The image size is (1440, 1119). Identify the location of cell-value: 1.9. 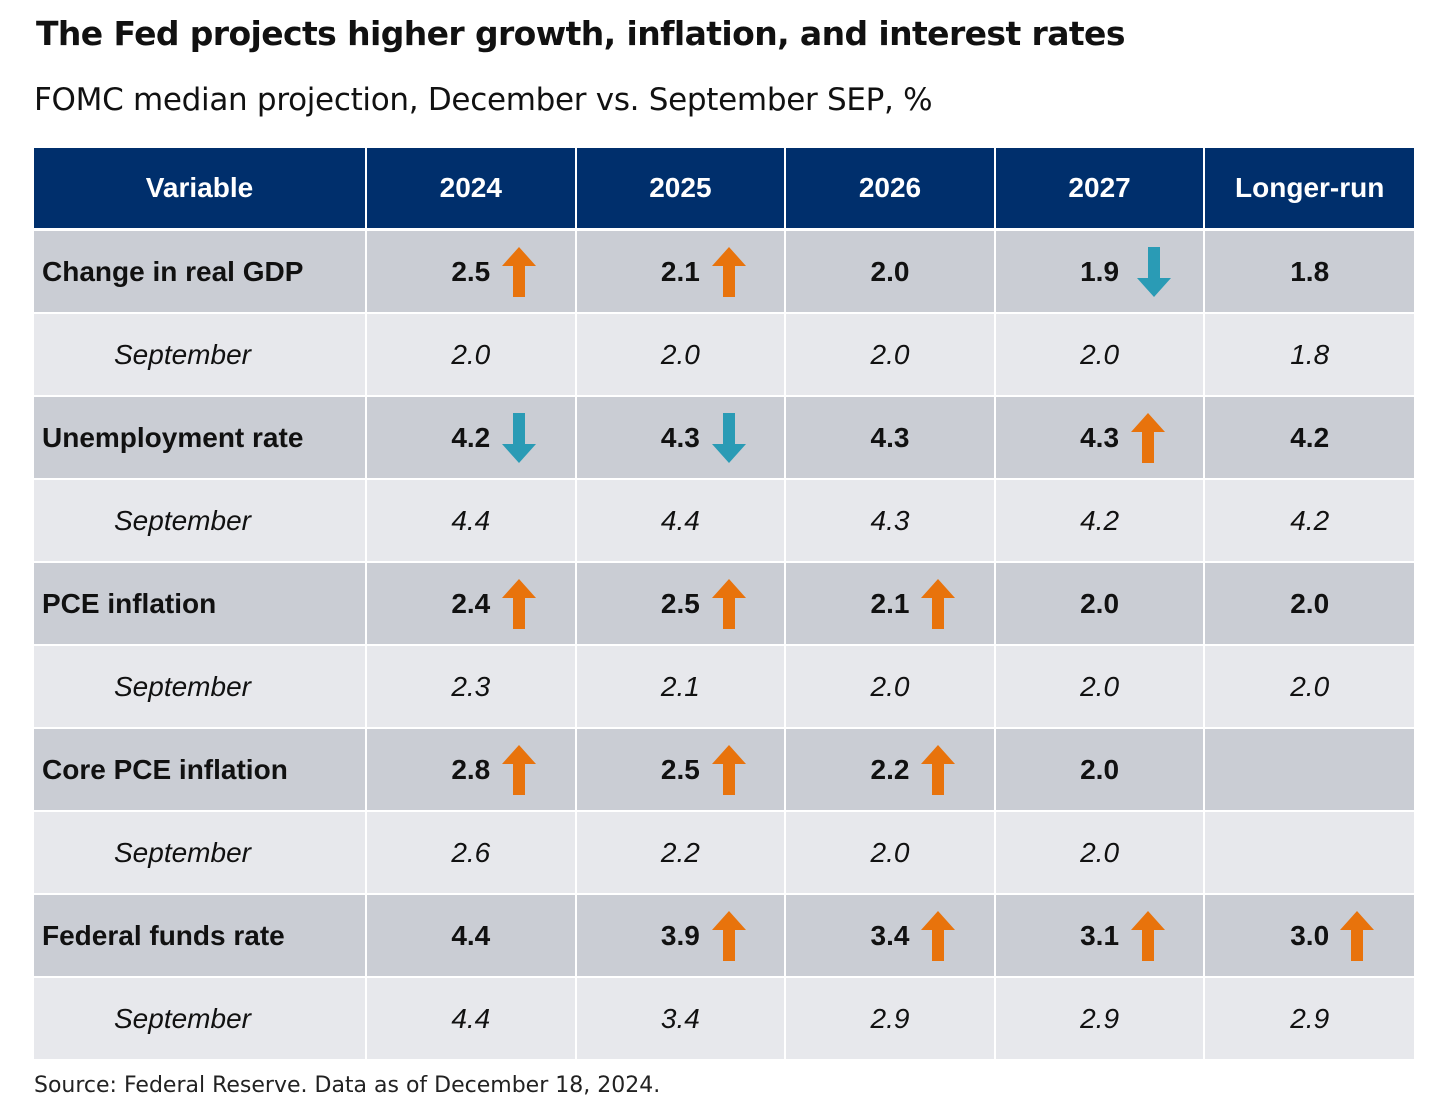
(1100, 271).